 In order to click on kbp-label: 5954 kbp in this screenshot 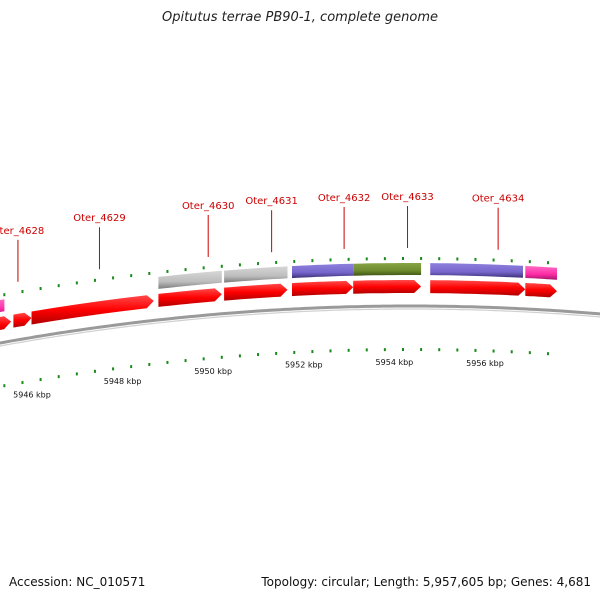, I will do `click(395, 362)`.